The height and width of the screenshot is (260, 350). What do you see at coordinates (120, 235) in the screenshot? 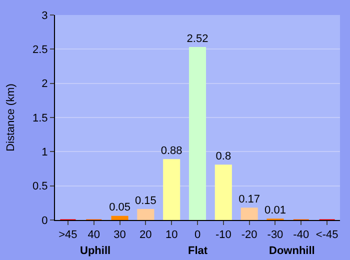
I see `x-tick-label: 30` at bounding box center [120, 235].